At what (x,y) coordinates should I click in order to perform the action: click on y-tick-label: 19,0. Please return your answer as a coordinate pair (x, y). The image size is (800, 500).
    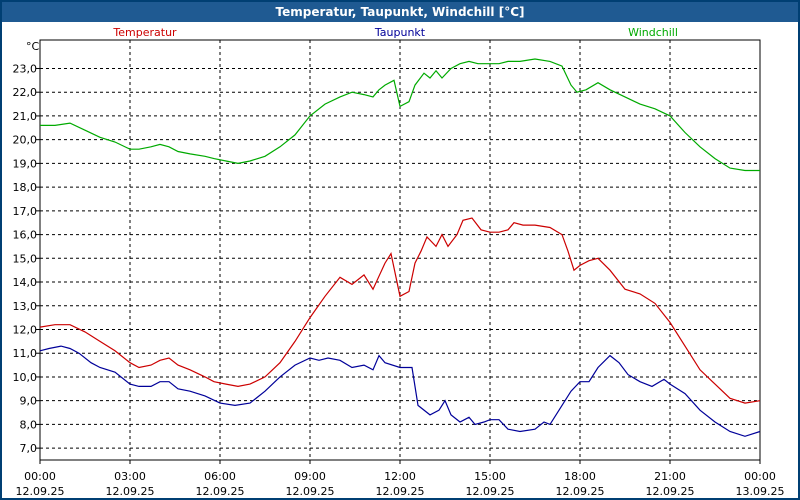
    Looking at the image, I should click on (25, 163).